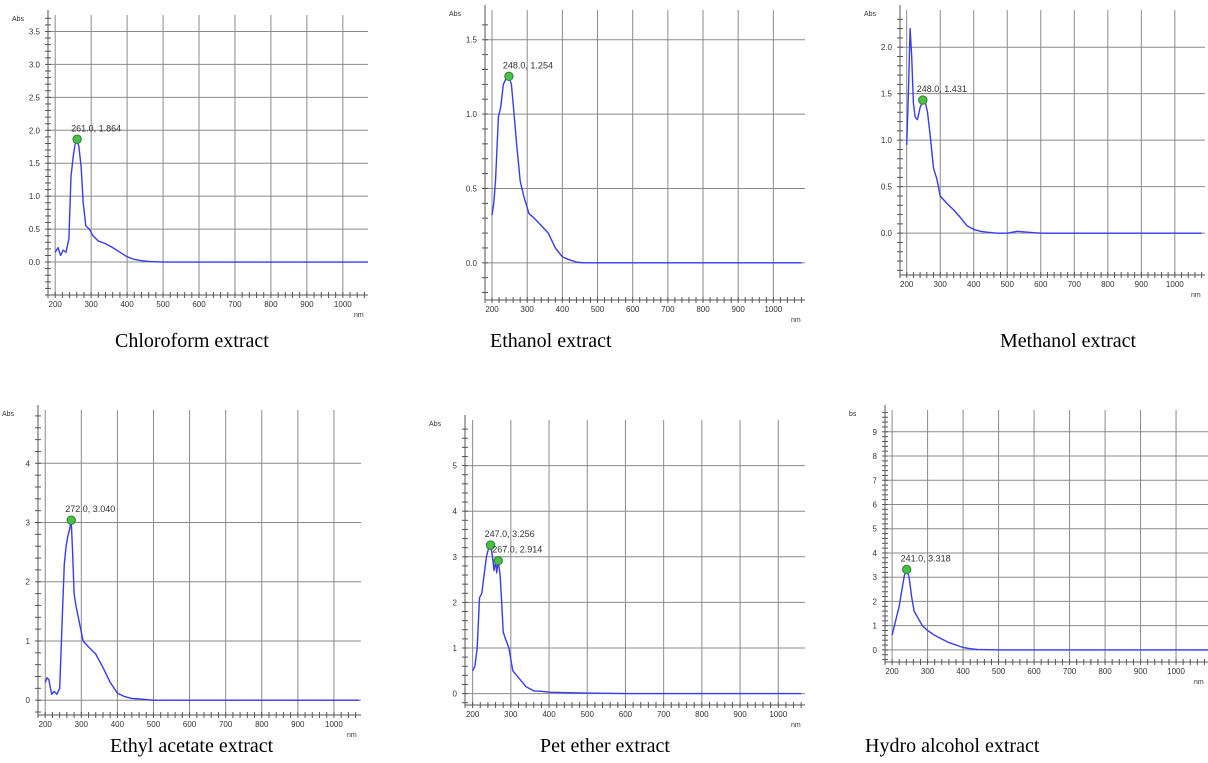  What do you see at coordinates (35, 64) in the screenshot?
I see `y-tick-label: 3.0` at bounding box center [35, 64].